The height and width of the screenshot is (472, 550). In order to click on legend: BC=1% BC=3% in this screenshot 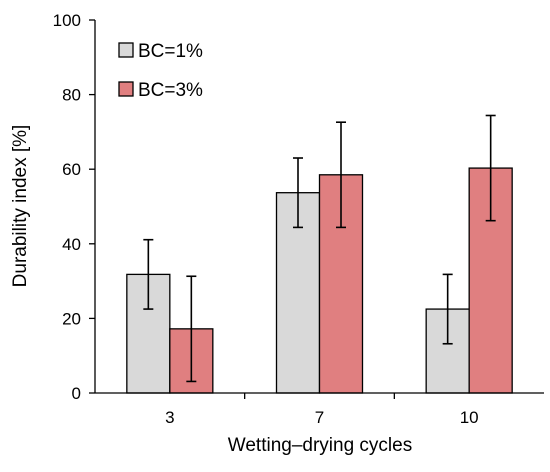, I will do `click(160, 71)`.